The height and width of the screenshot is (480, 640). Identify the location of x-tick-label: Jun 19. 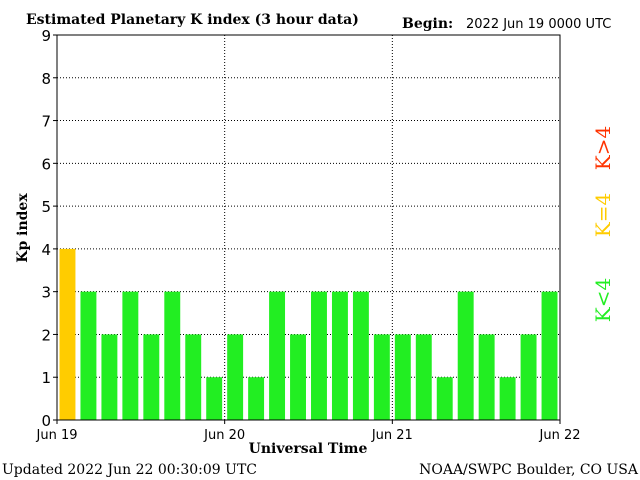
(57, 435).